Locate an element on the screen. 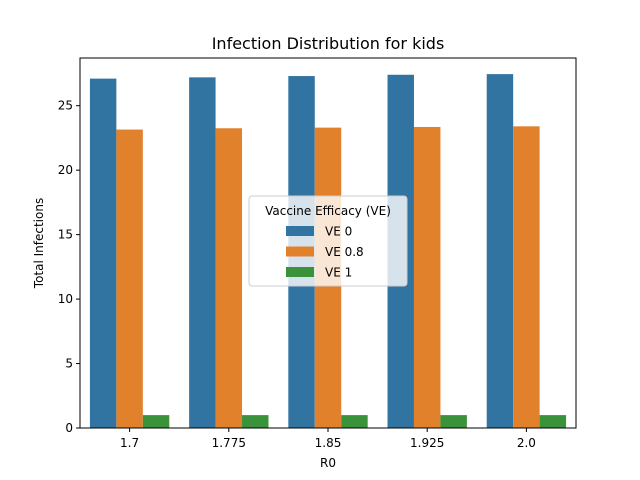 The height and width of the screenshot is (480, 640). y-tick-label: 25 is located at coordinates (65, 106).